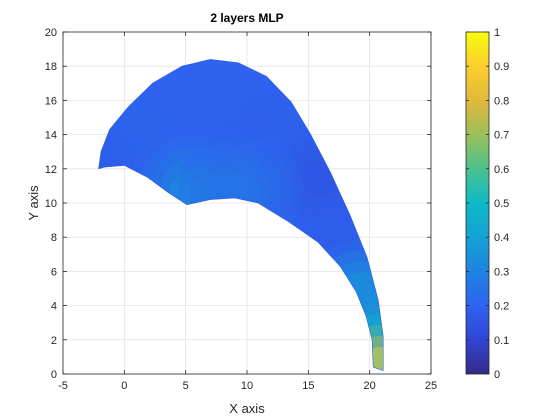 The image size is (560, 420). I want to click on x-tick-label: 15, so click(308, 386).